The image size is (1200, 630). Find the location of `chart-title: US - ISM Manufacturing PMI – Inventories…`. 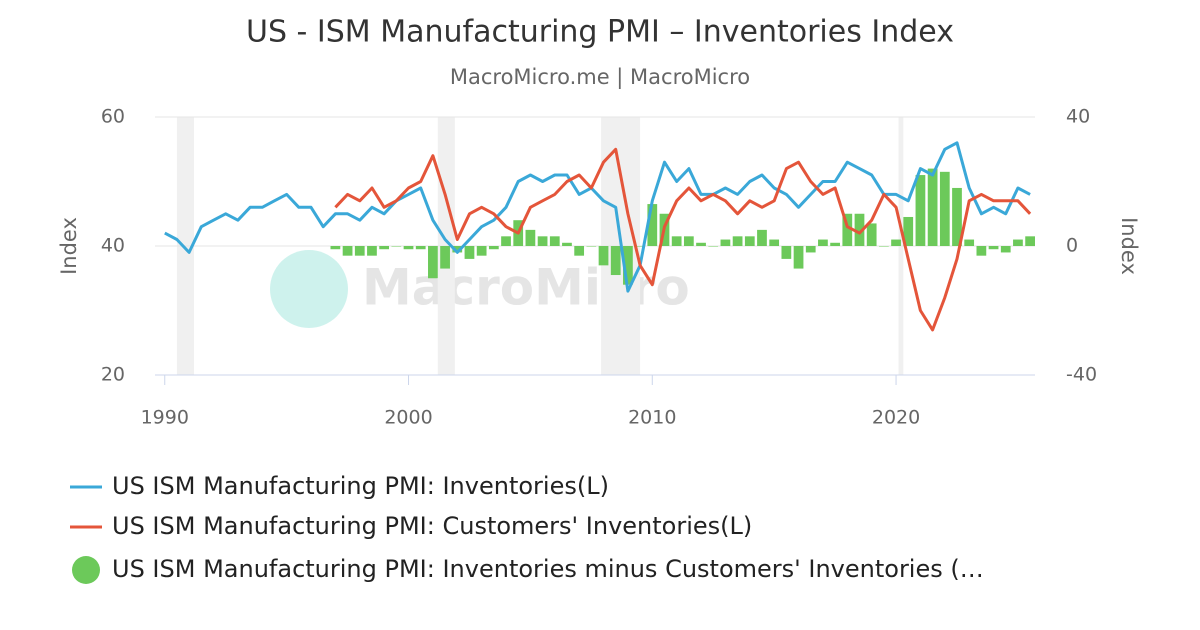

chart-title: US - ISM Manufacturing PMI – Inventories… is located at coordinates (600, 32).